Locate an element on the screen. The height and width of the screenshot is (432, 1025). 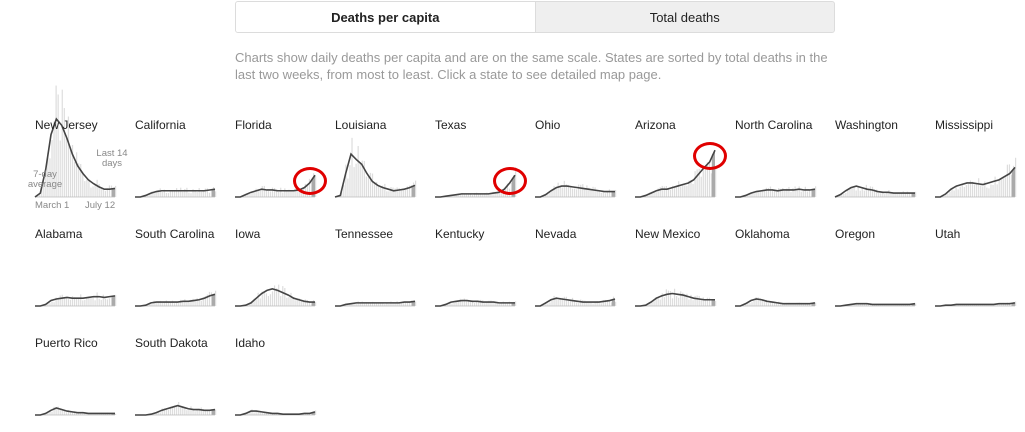
state-mississippi: Mississippi is located at coordinates (980, 166).